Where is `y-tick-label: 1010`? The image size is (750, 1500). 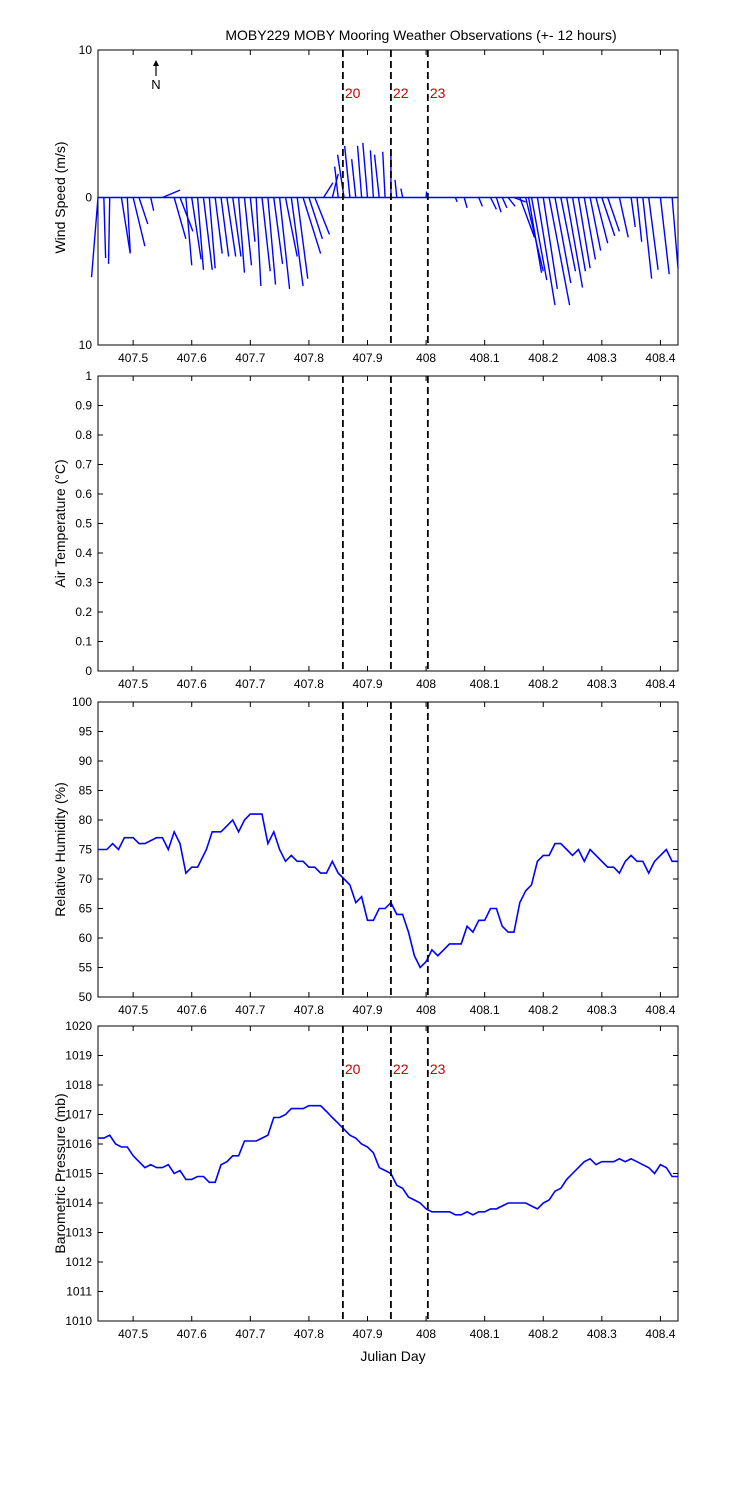
y-tick-label: 1010 is located at coordinates (78, 1321).